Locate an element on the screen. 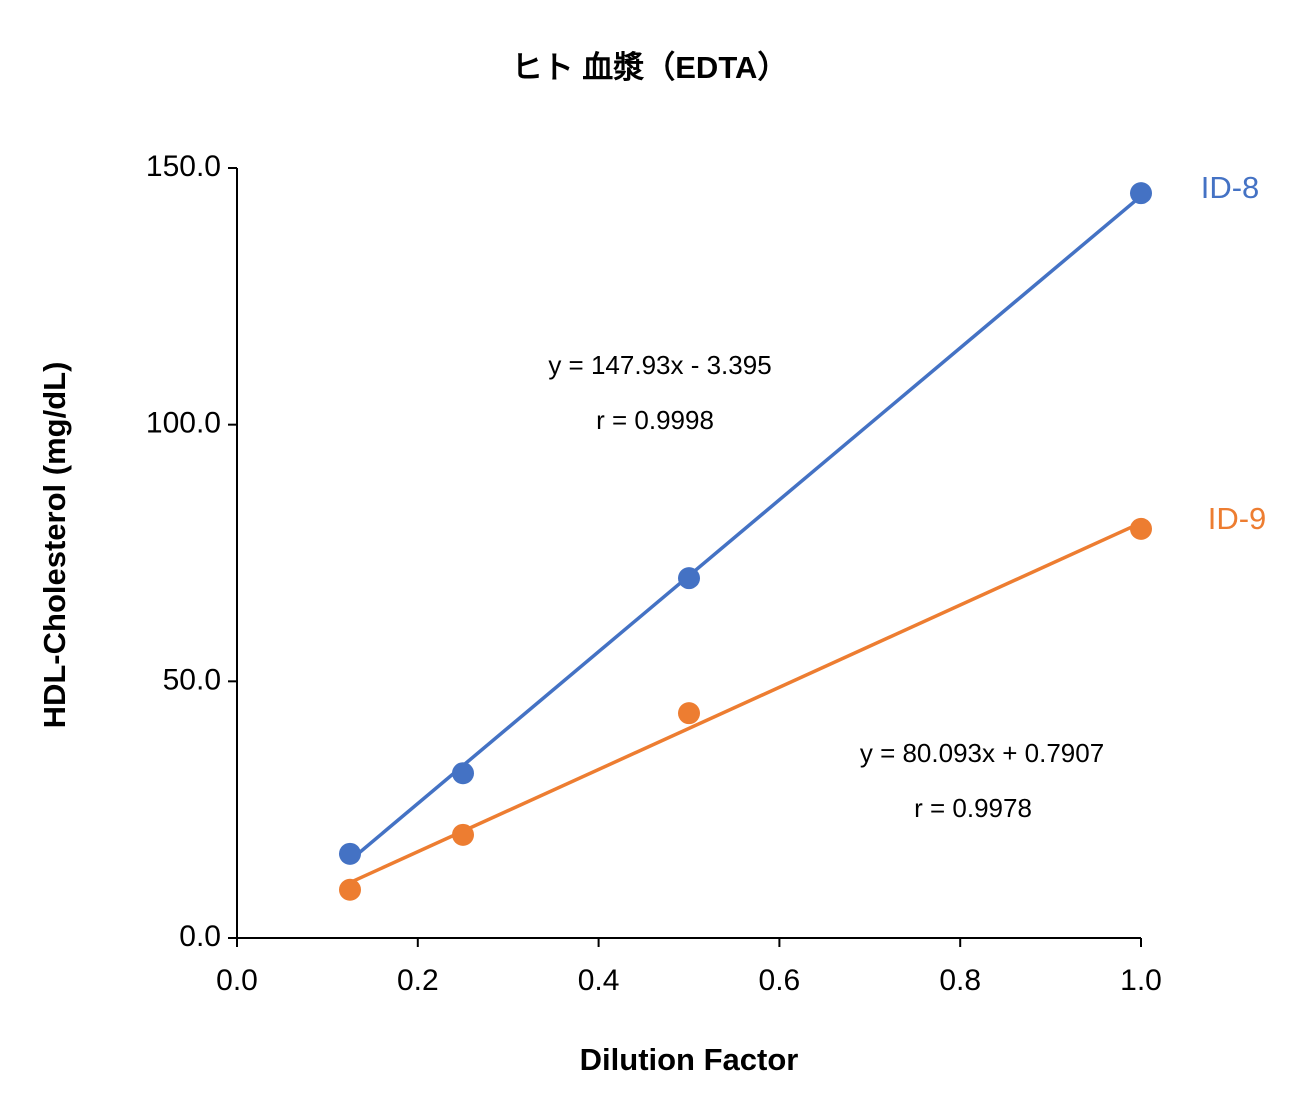  y-tick-label: 50.0 is located at coordinates (192, 679).